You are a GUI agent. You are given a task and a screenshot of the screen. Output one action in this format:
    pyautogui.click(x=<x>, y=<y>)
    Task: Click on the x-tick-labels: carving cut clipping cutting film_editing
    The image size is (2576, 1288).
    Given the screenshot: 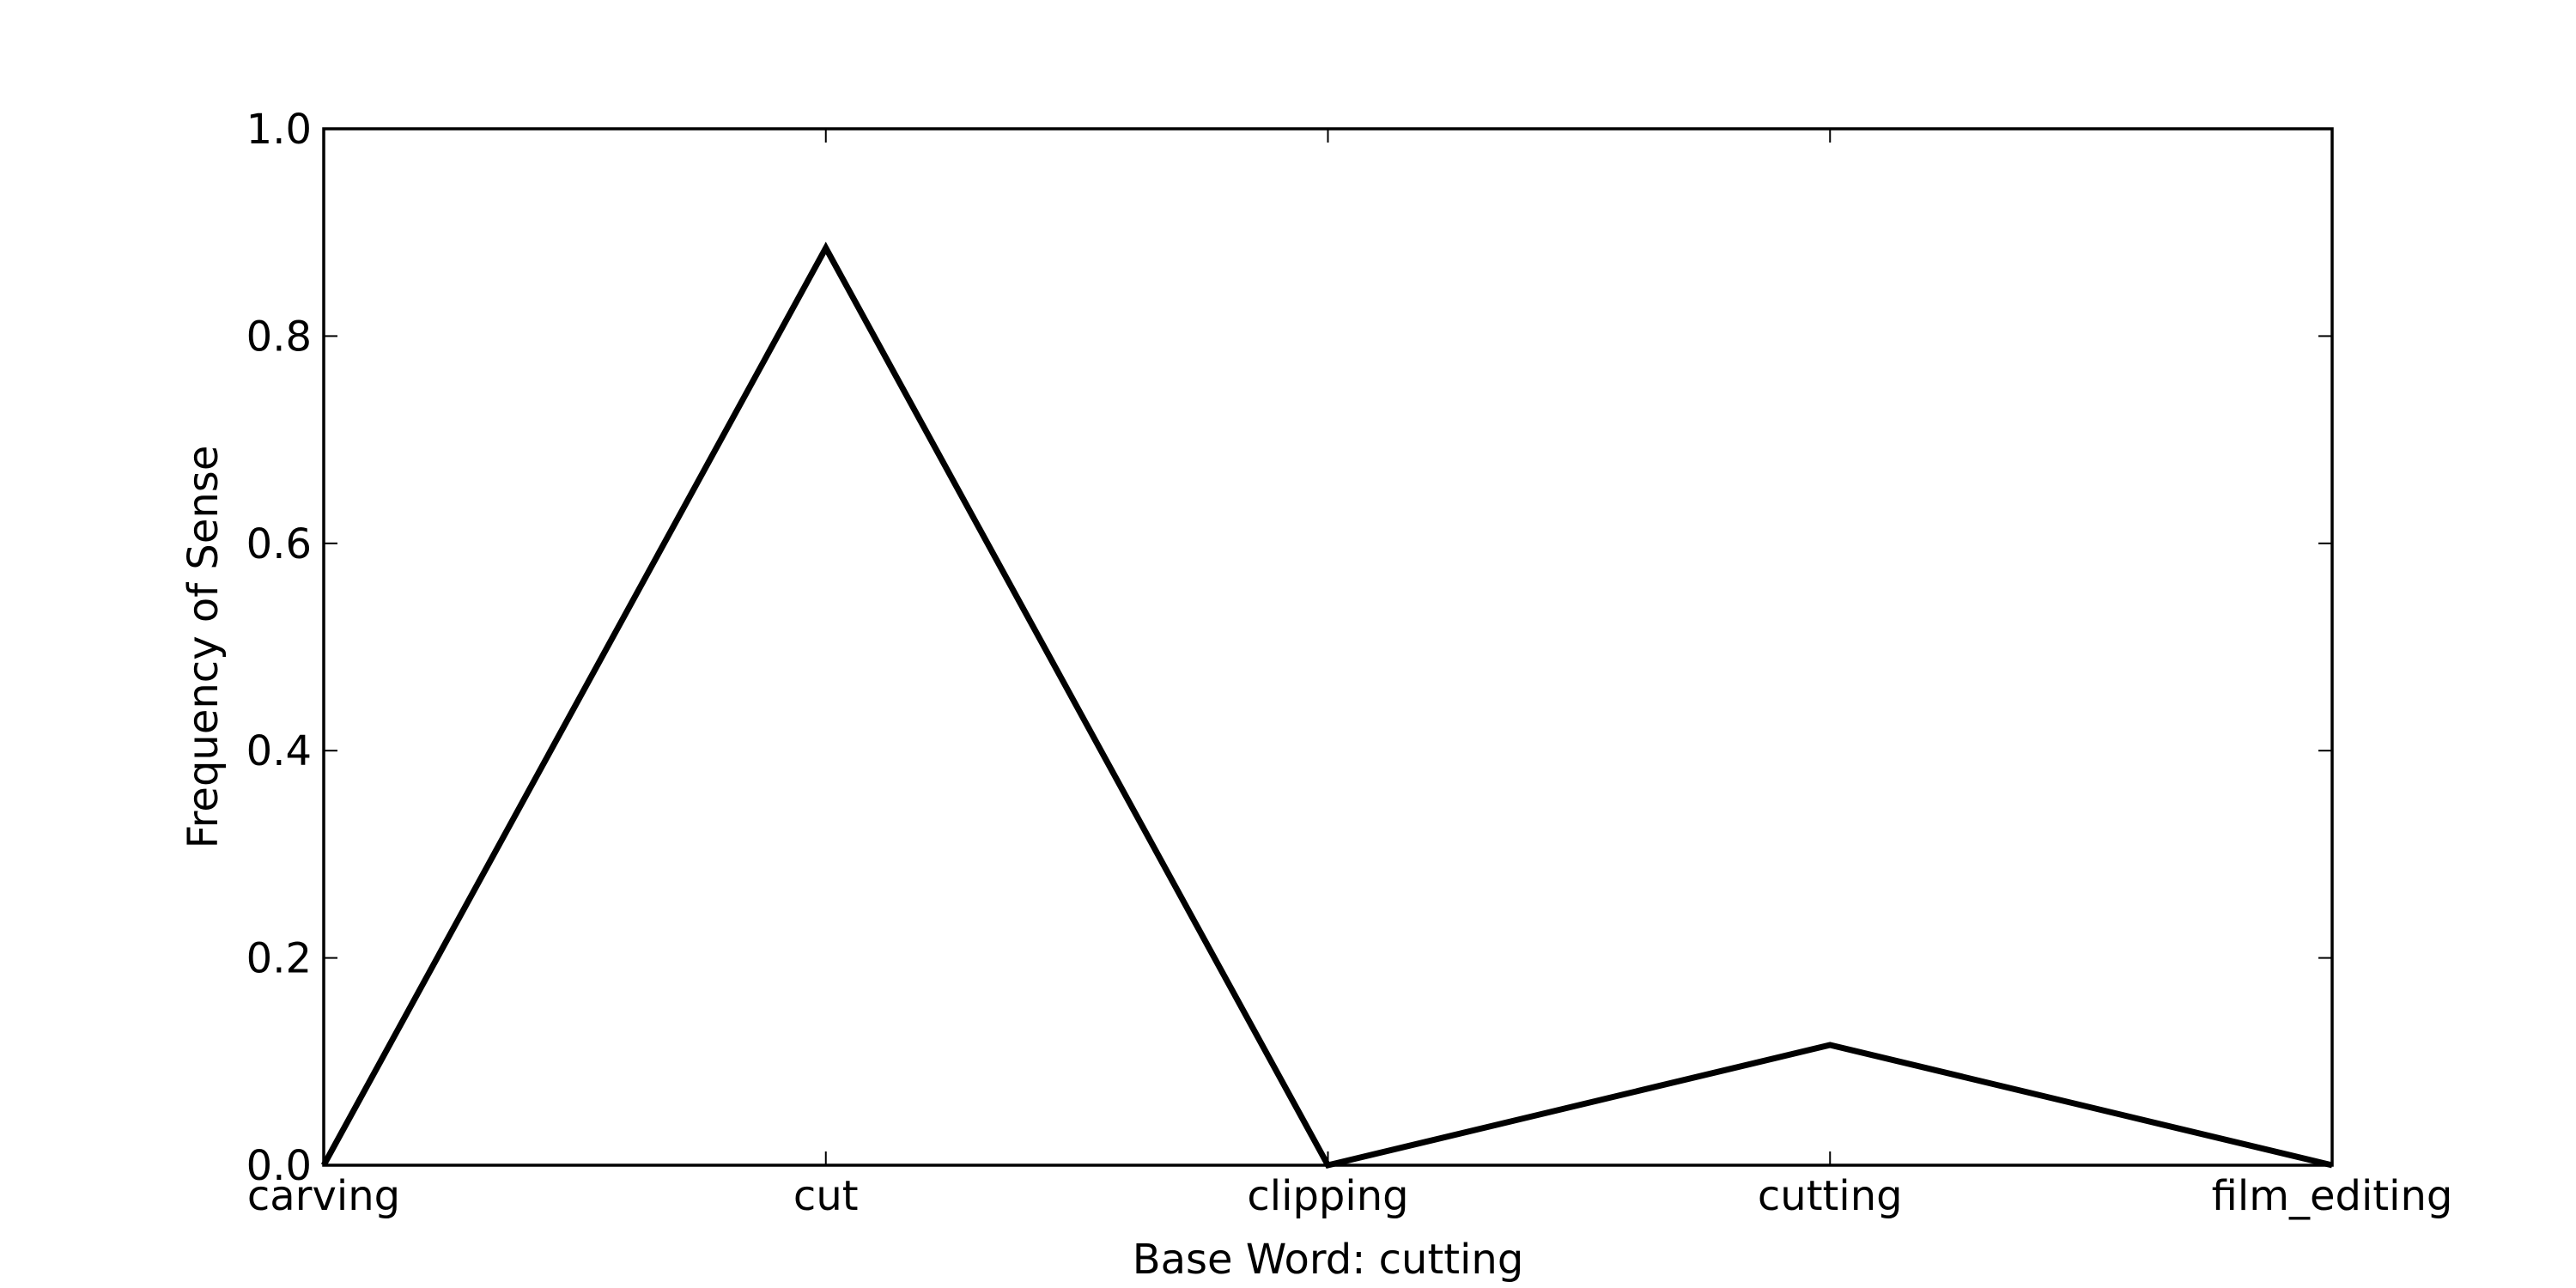 What is the action you would take?
    pyautogui.click(x=1349, y=1196)
    